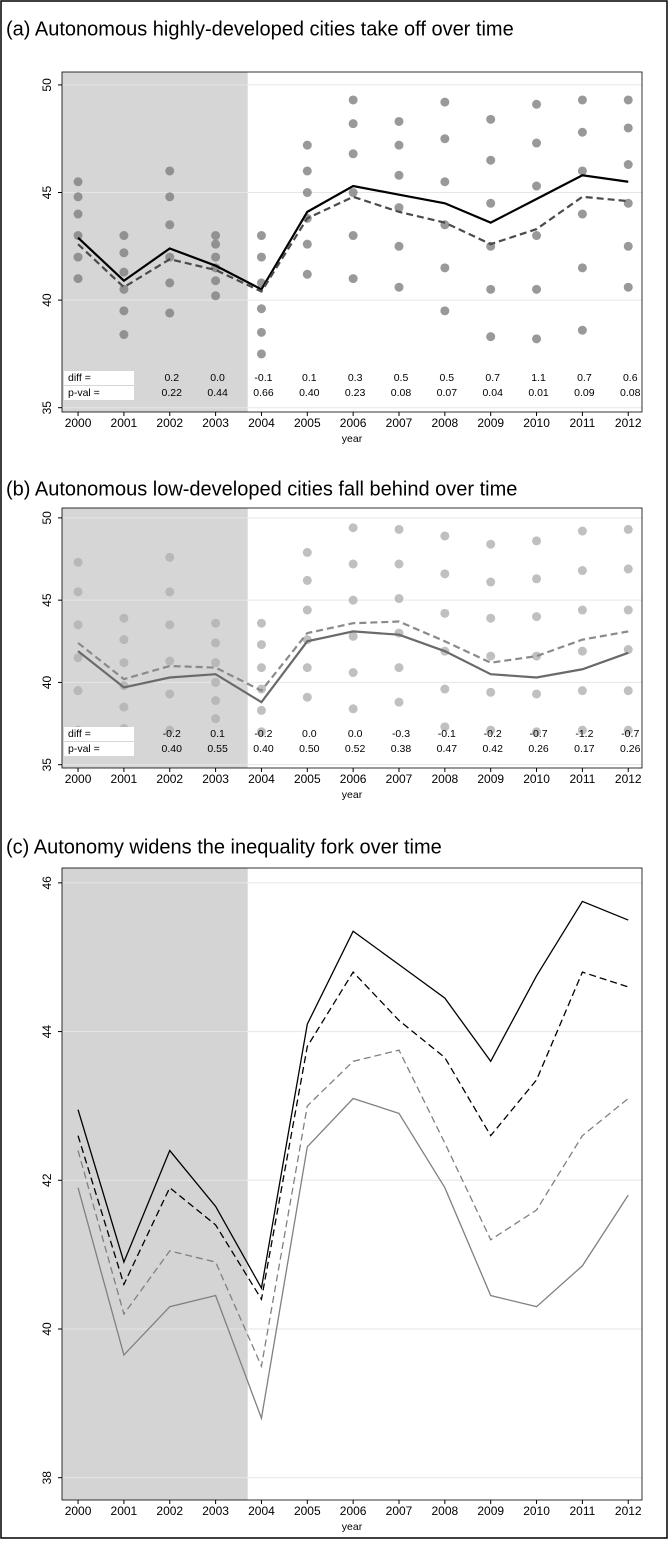 Image resolution: width=668 pixels, height=1544 pixels. Describe the element at coordinates (307, 779) in the screenshot. I see `x-tick-label: 2005` at that location.